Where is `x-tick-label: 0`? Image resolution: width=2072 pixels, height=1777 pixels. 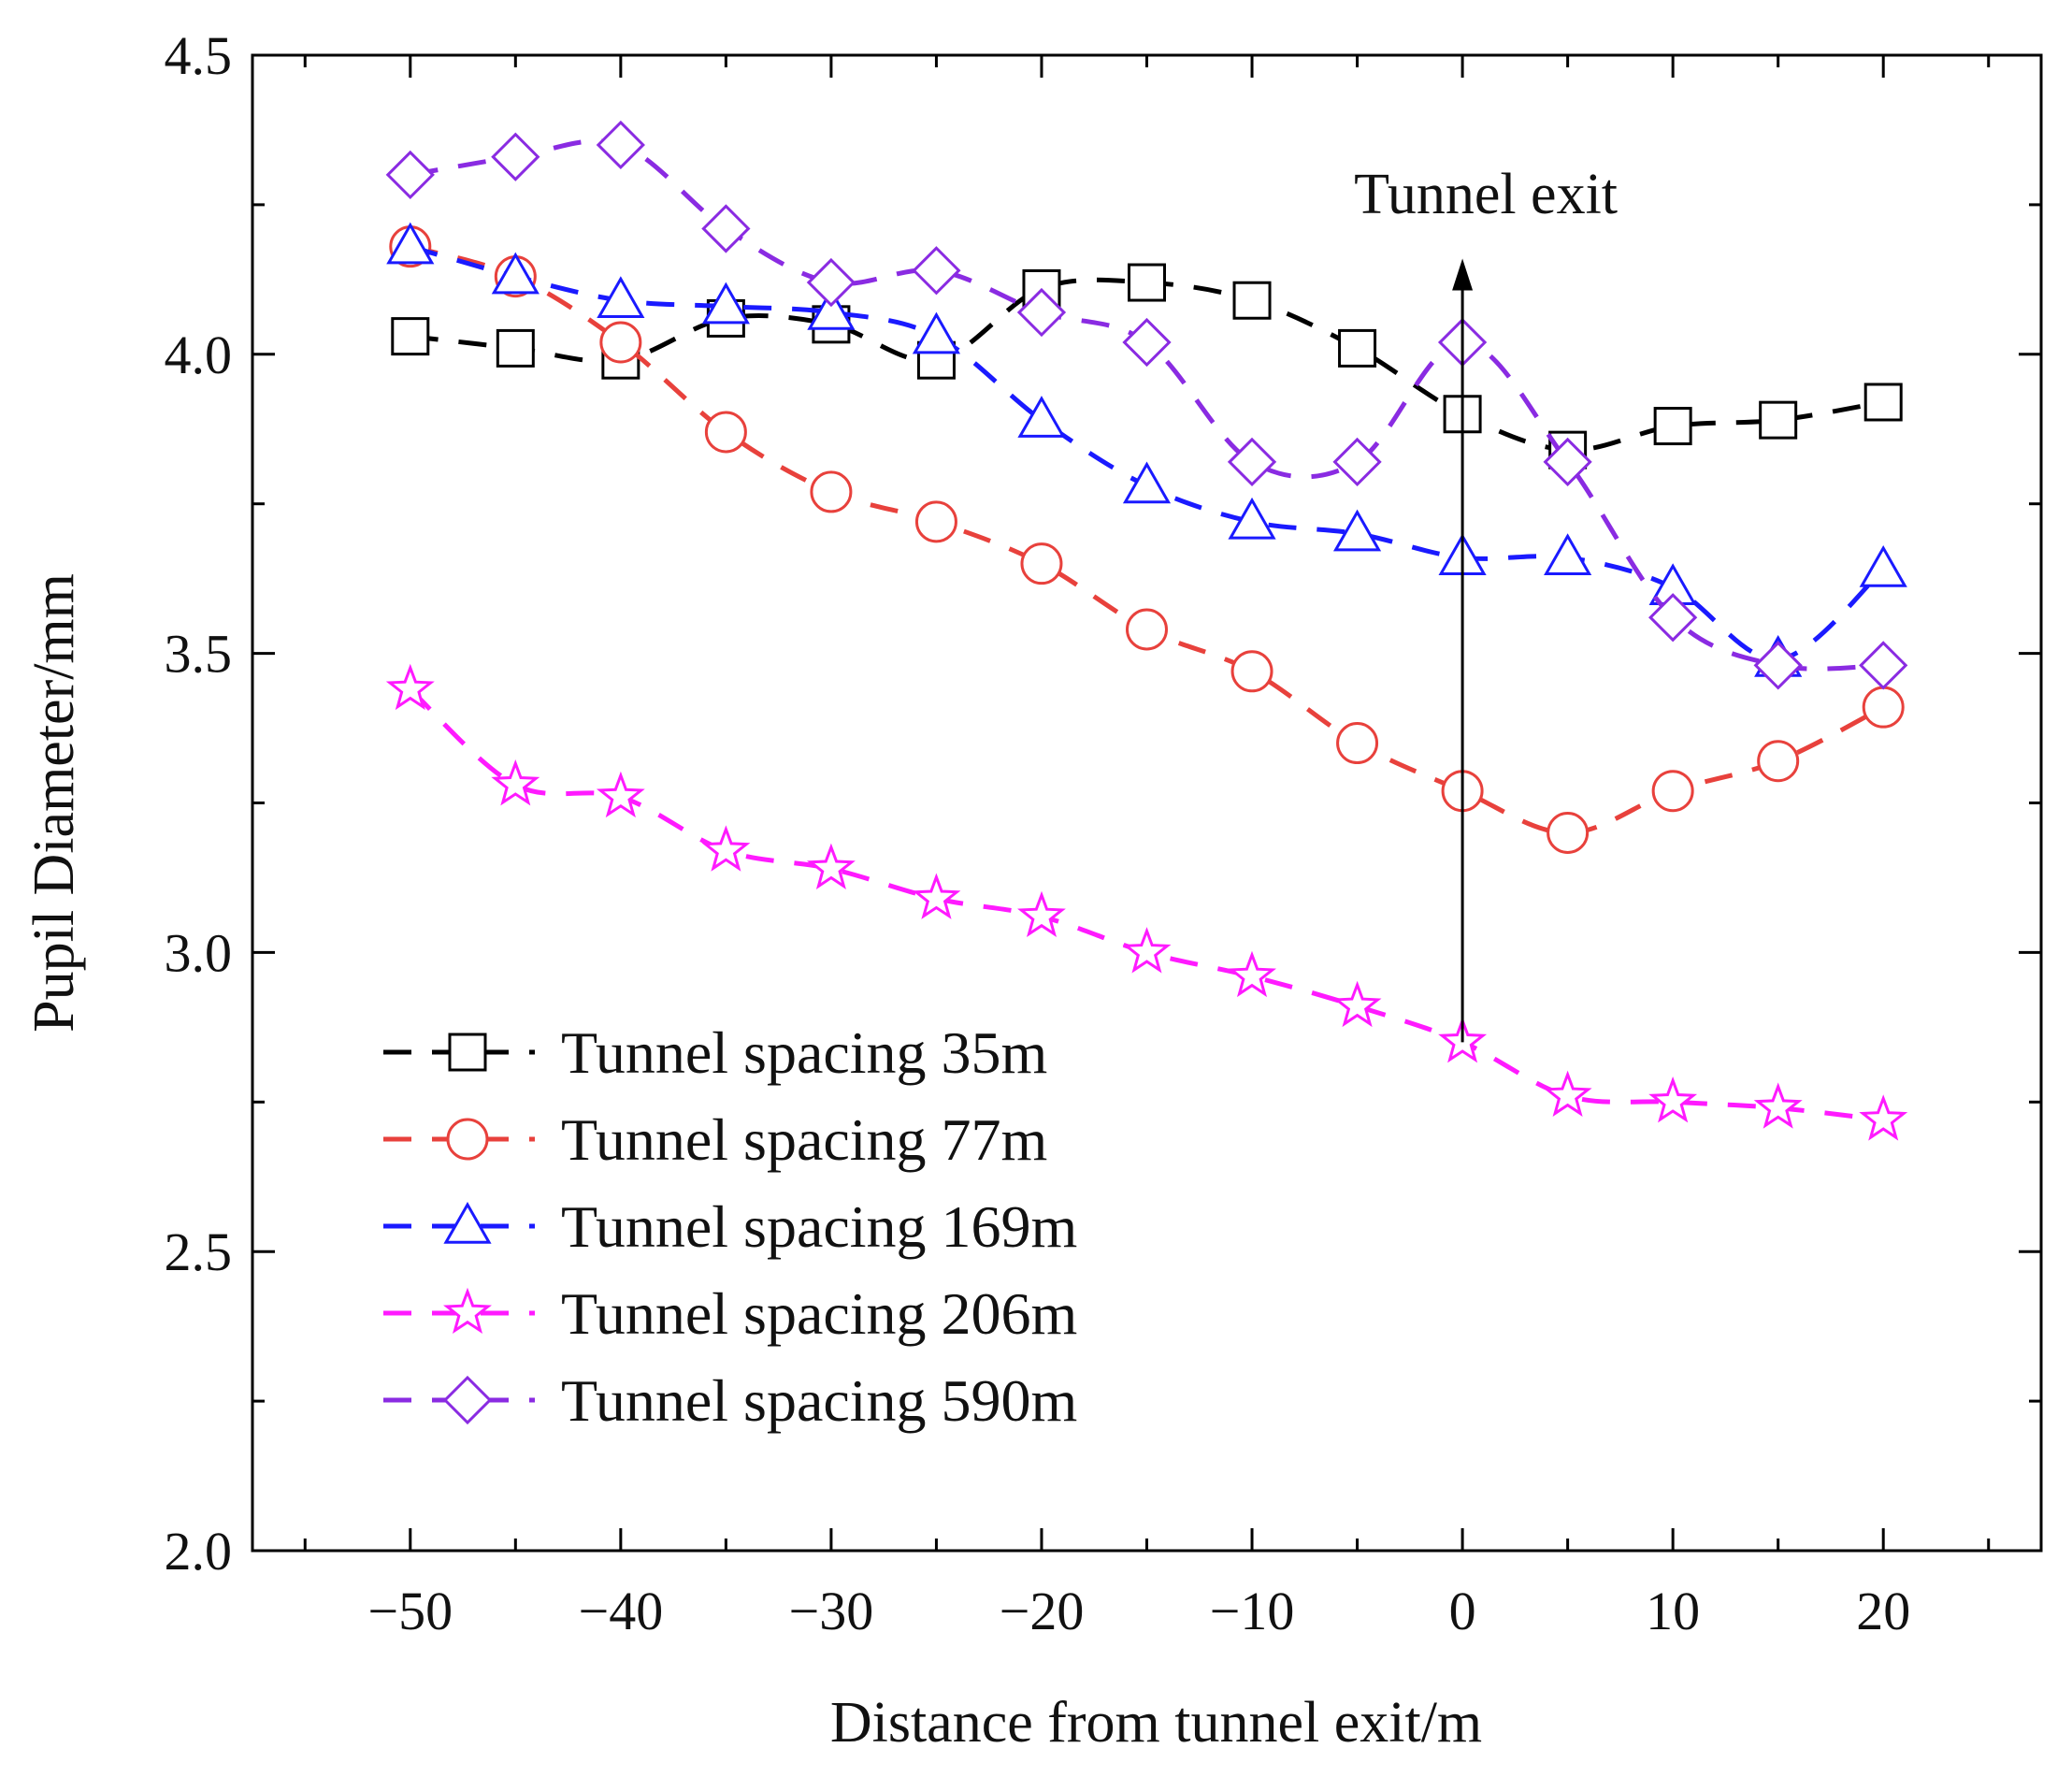 x-tick-label: 0 is located at coordinates (1463, 1611).